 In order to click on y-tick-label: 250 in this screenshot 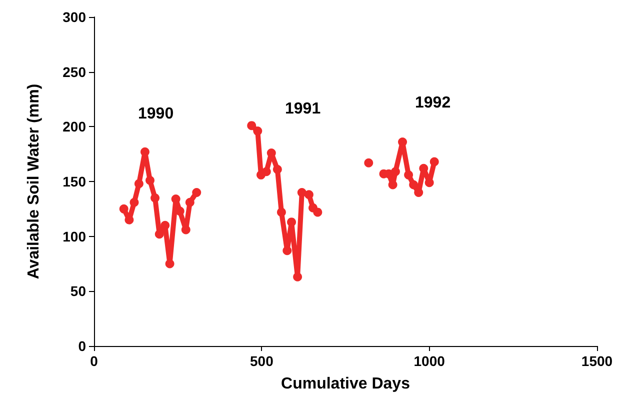, I will do `click(74, 72)`.